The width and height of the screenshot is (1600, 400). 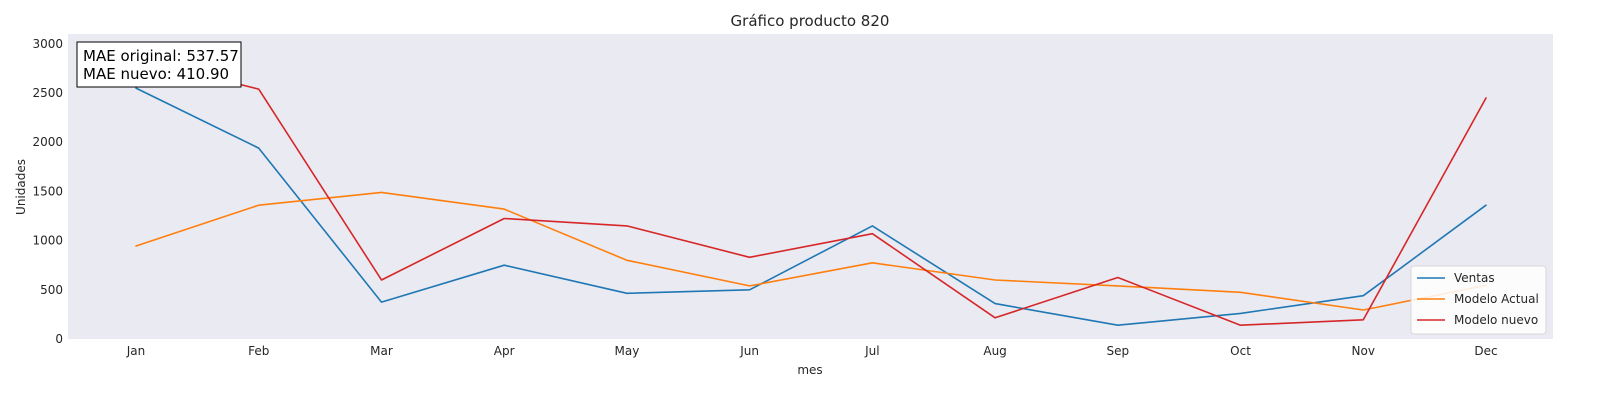 I want to click on x-tick-label: Dec, so click(x=1485, y=351).